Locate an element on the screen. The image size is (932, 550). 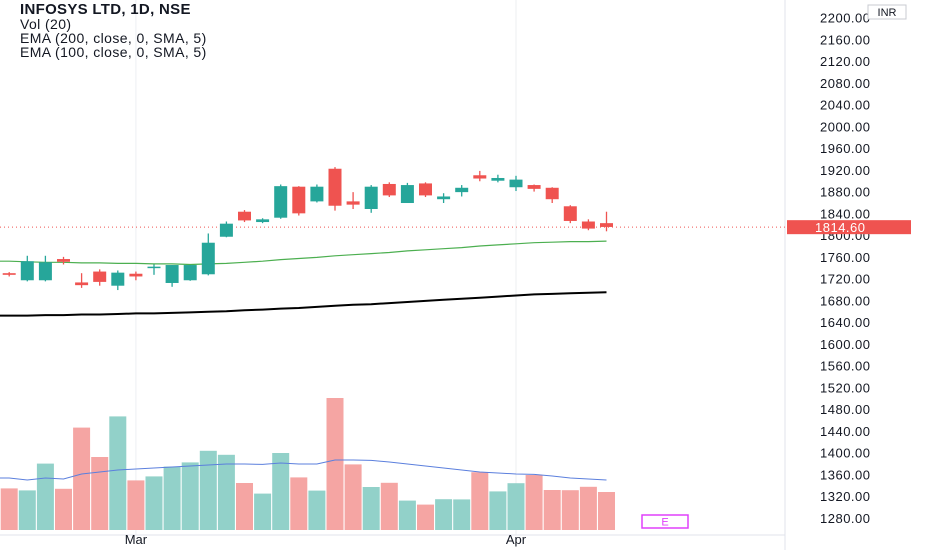
last-price-label: 1814.60 is located at coordinates (840, 227).